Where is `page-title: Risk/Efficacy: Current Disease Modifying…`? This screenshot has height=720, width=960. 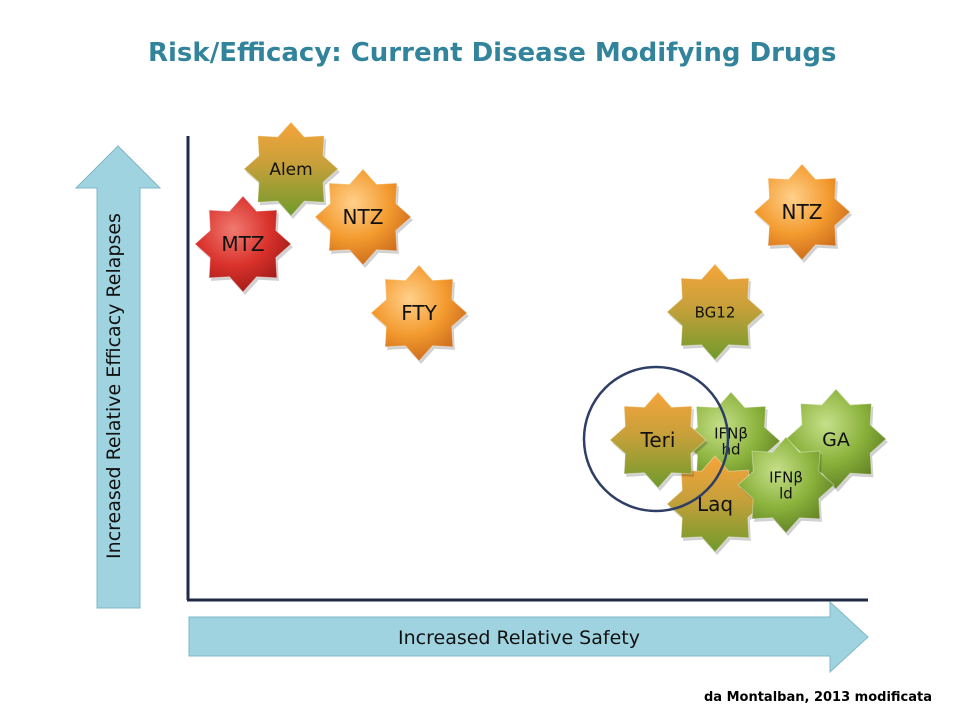 page-title: Risk/Efficacy: Current Disease Modifying… is located at coordinates (492, 53).